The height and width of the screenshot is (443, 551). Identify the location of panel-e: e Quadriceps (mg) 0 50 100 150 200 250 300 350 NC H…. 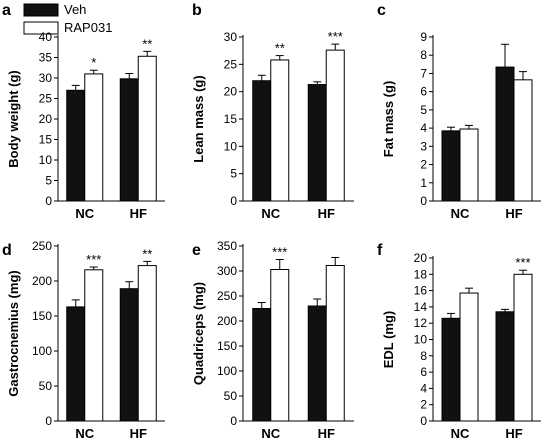
(272, 340).